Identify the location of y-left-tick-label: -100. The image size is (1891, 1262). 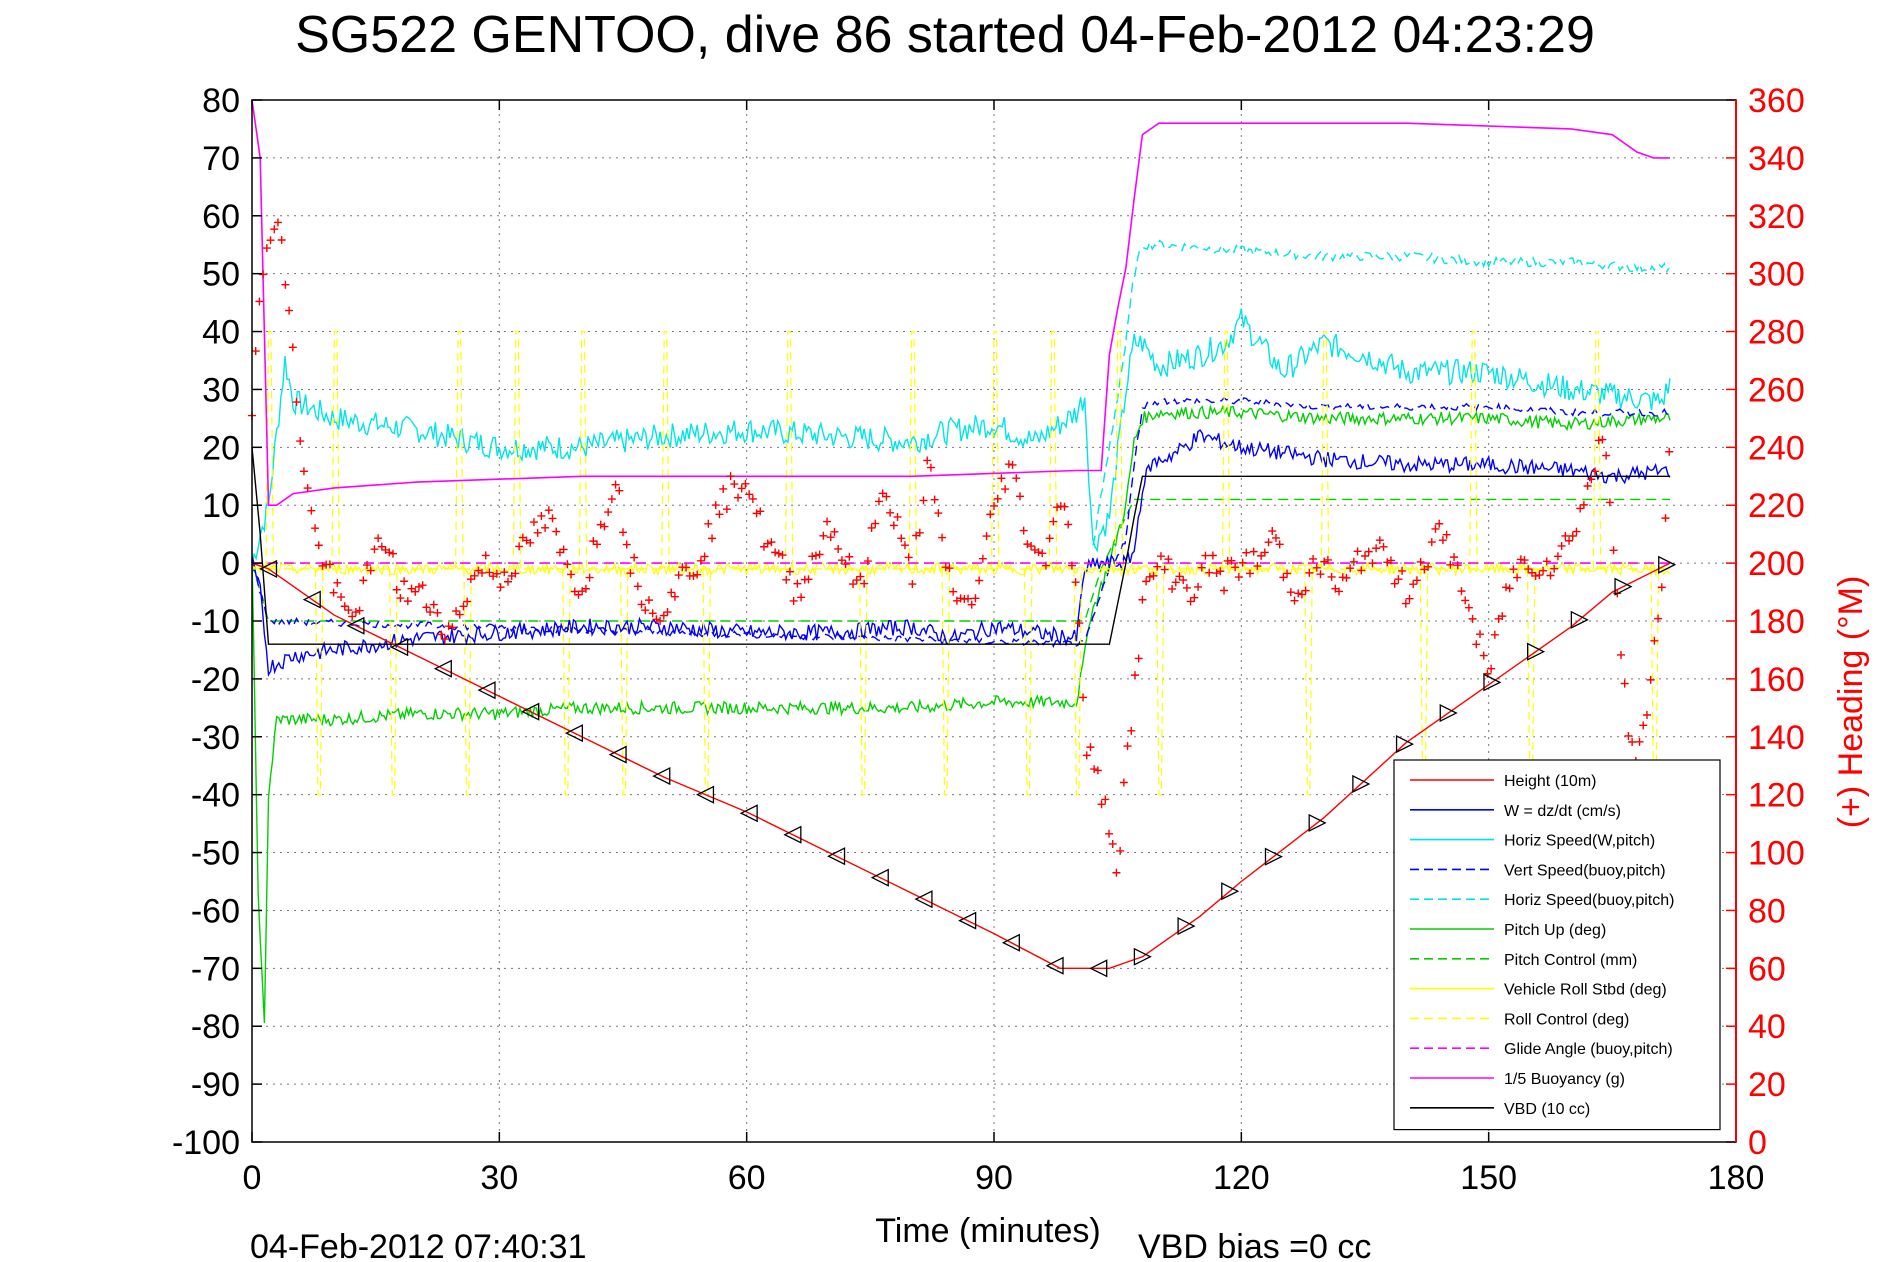
(206, 1143).